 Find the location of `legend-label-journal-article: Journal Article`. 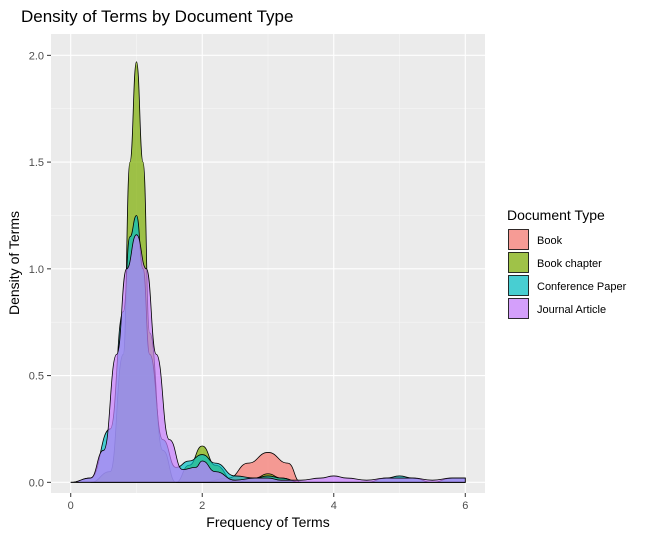

legend-label-journal-article: Journal Article is located at coordinates (571, 310).